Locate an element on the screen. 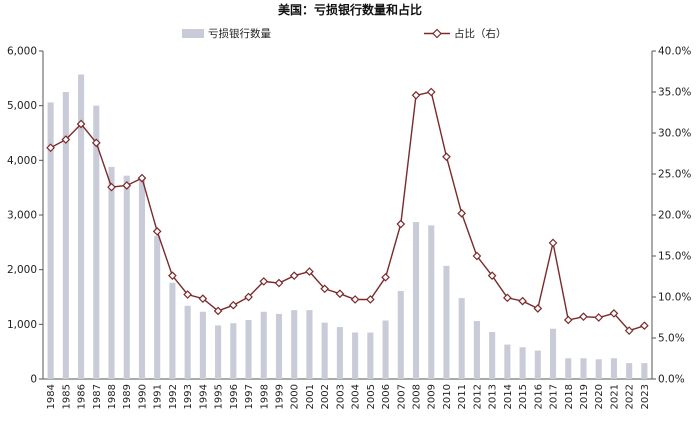 This screenshot has height=423, width=700. bar-2003 is located at coordinates (339, 353).